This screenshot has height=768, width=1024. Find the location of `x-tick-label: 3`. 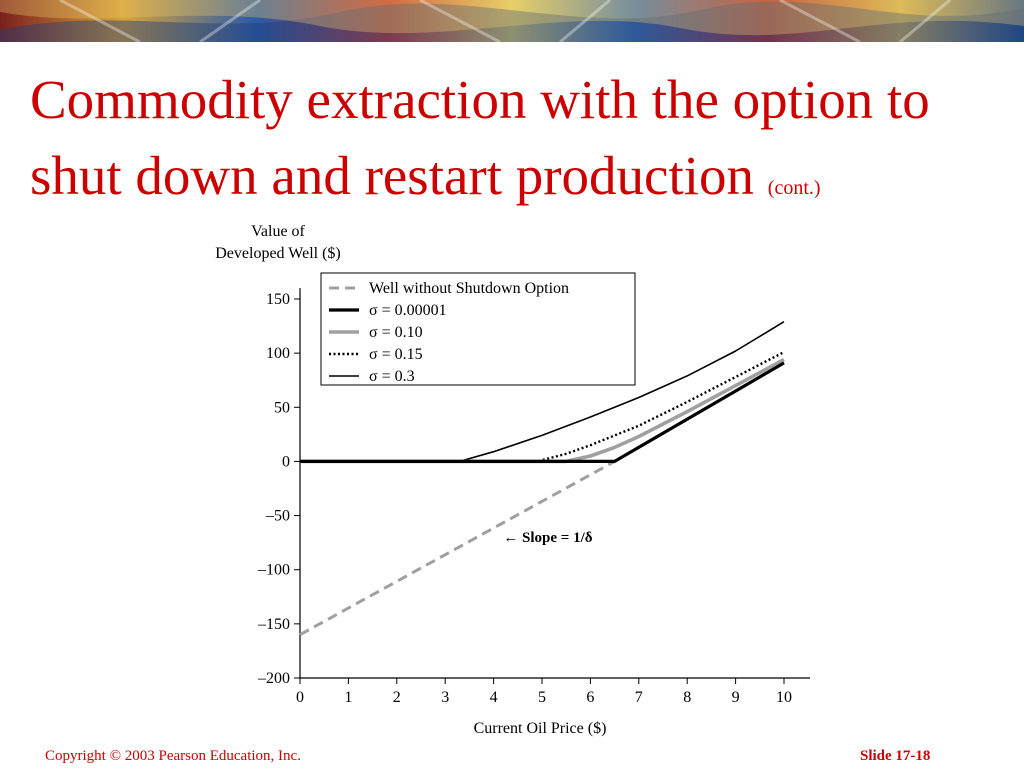

x-tick-label: 3 is located at coordinates (445, 697).